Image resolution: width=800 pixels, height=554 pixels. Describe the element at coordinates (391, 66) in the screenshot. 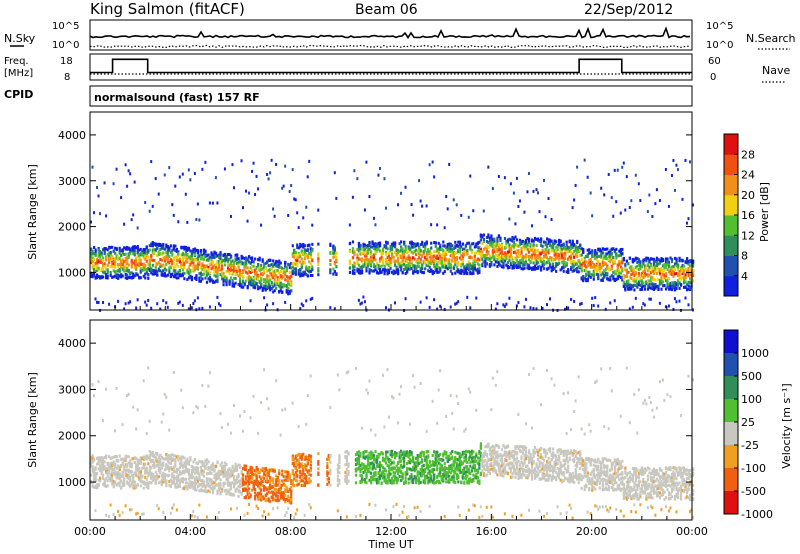

I see `freq-series` at that location.